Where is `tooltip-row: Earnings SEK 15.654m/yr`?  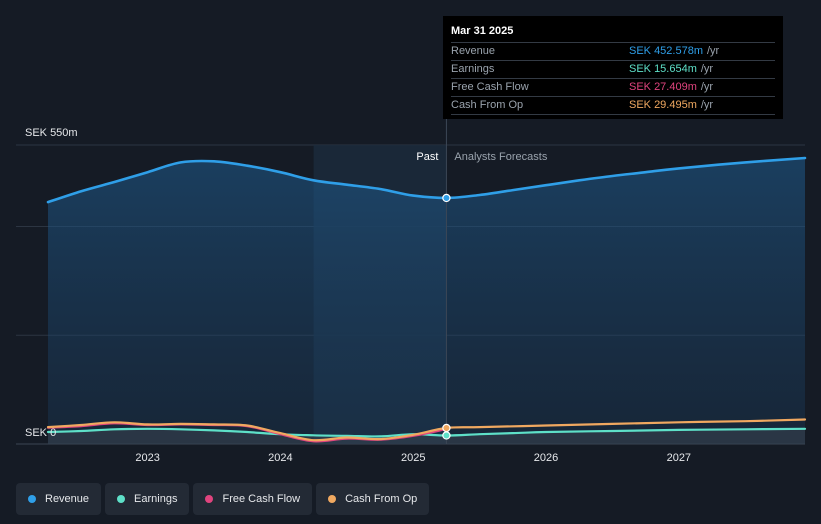
tooltip-row: Earnings SEK 15.654m/yr is located at coordinates (613, 70).